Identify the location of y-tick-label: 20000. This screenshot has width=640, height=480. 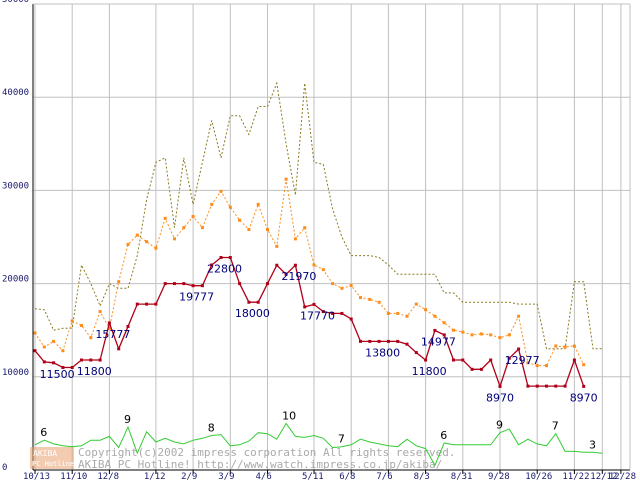
(15, 280).